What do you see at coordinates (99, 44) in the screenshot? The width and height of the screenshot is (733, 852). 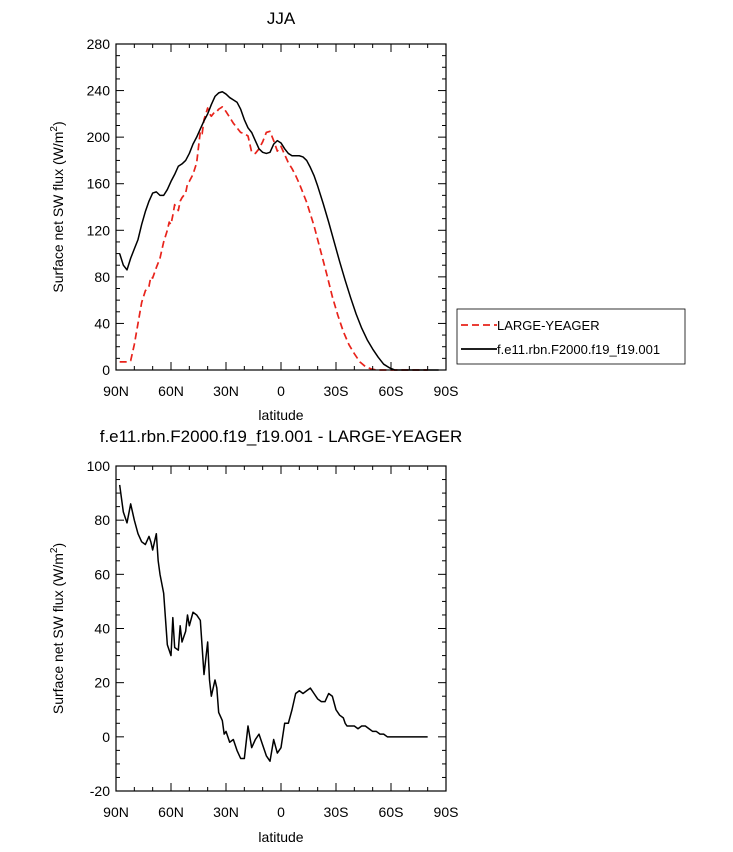 I see `y-tick-label: 280` at bounding box center [99, 44].